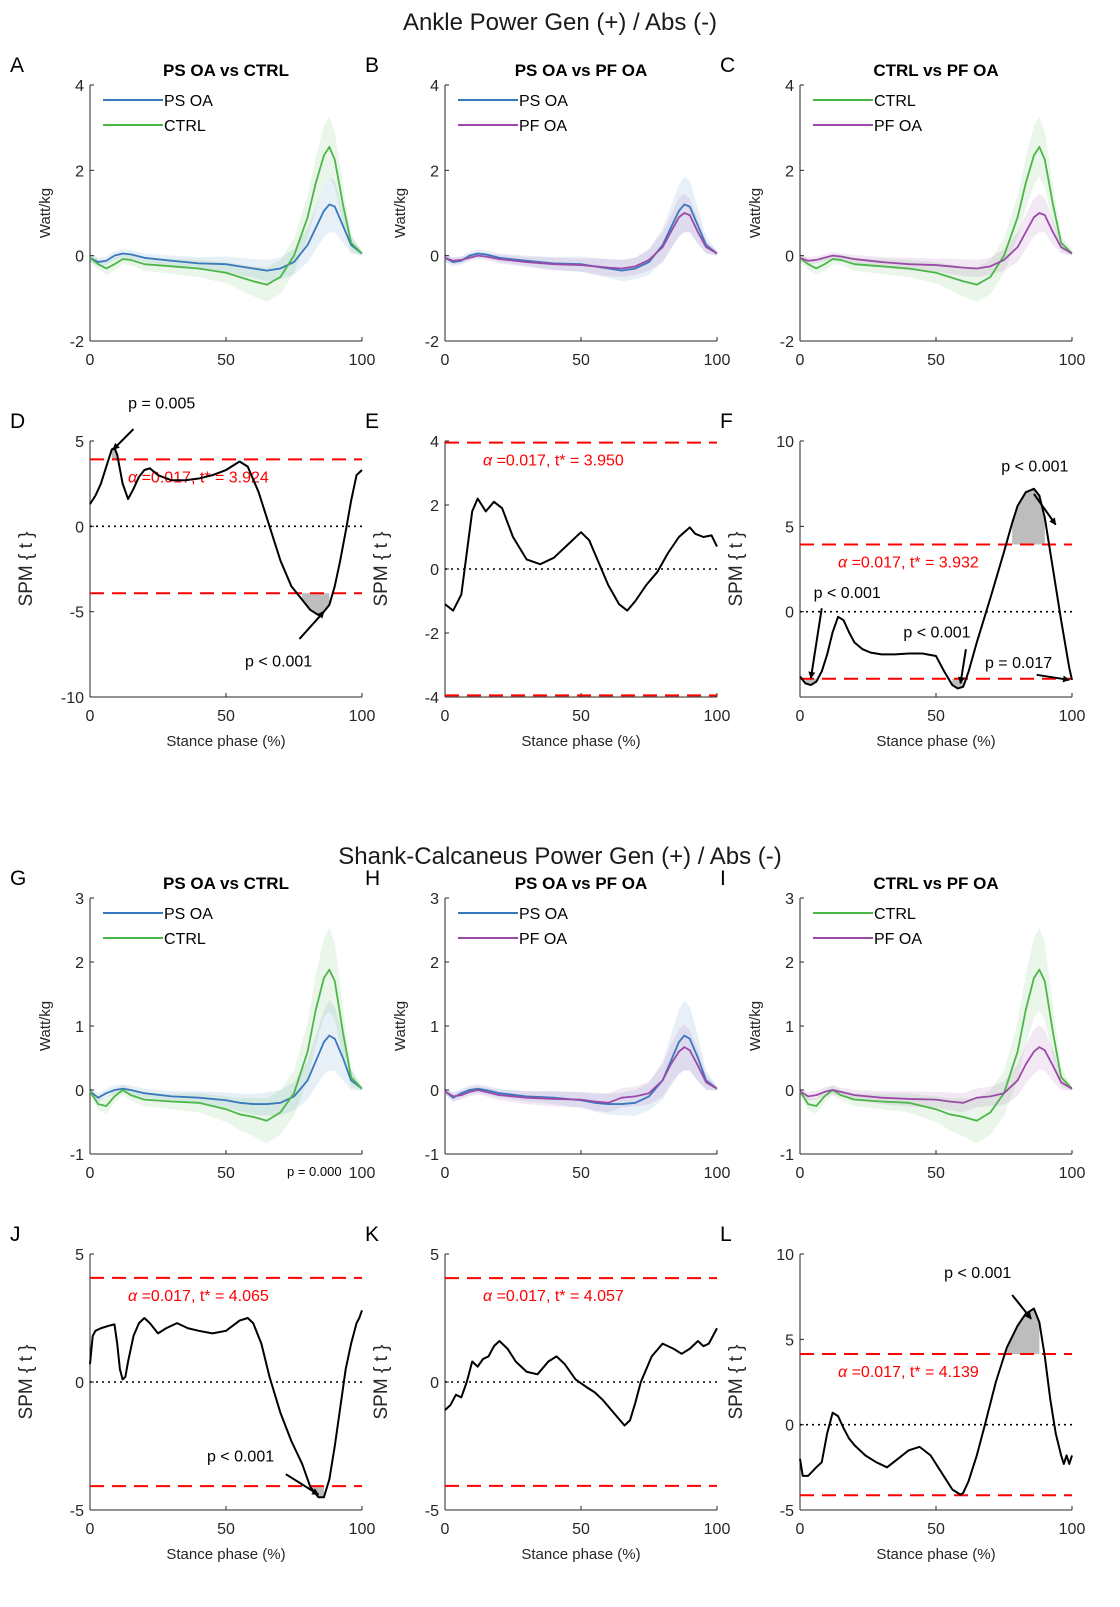  I want to click on panel-letter: H, so click(372, 878).